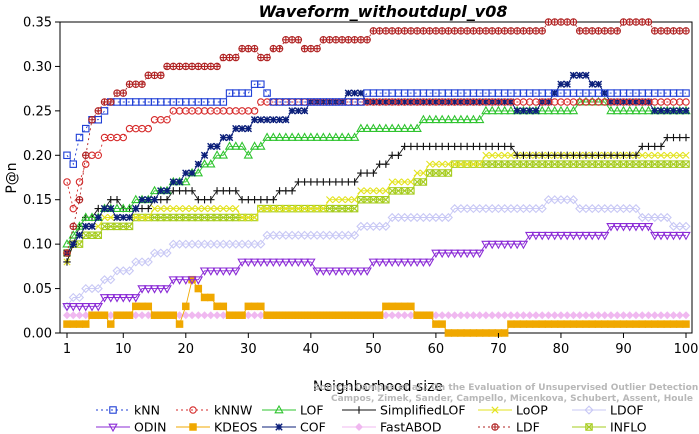  I want to click on legend-item-ldf: LDF, so click(509, 427).